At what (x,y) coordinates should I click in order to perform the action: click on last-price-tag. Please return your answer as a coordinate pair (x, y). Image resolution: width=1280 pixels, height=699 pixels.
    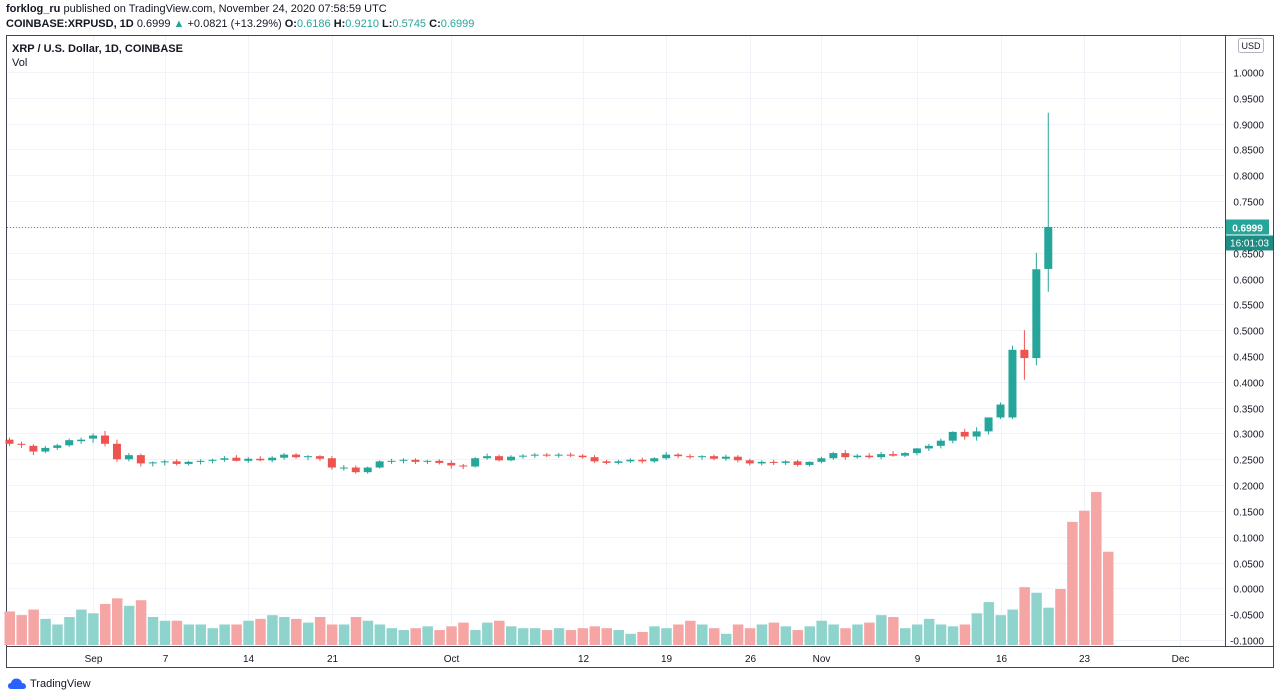
    Looking at the image, I should click on (1247, 227).